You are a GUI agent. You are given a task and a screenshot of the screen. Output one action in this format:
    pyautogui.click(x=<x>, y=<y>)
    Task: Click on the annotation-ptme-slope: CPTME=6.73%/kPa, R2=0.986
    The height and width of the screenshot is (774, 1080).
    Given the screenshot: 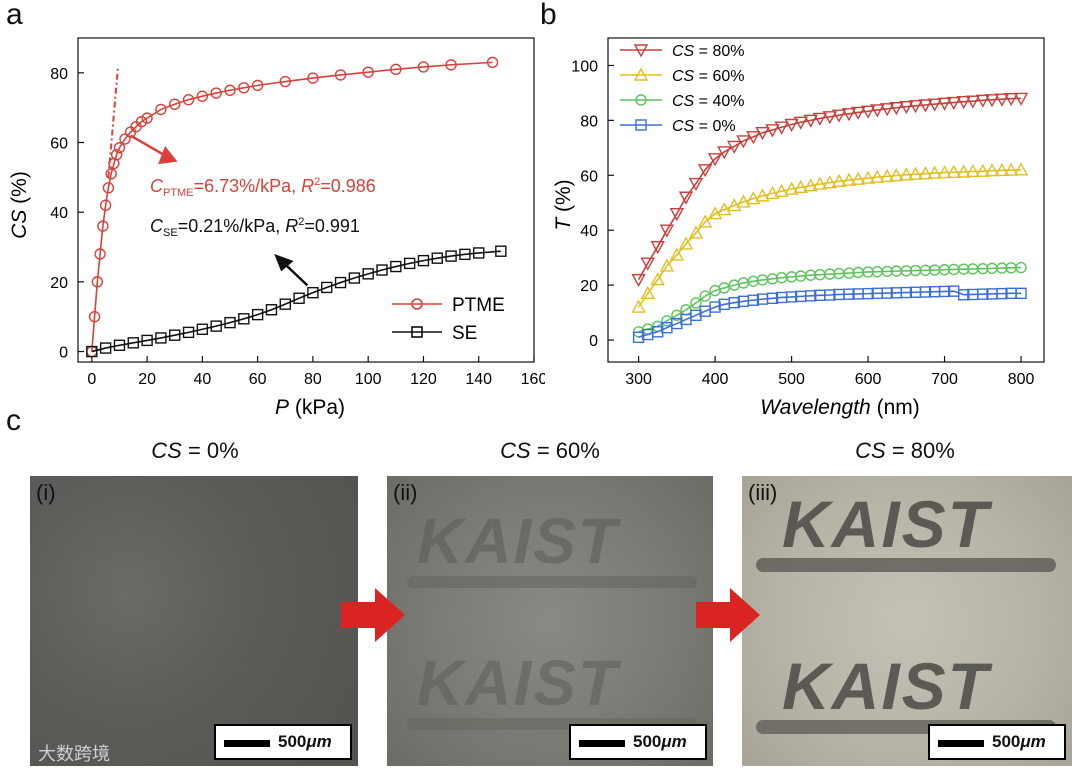 What is the action you would take?
    pyautogui.click(x=263, y=187)
    